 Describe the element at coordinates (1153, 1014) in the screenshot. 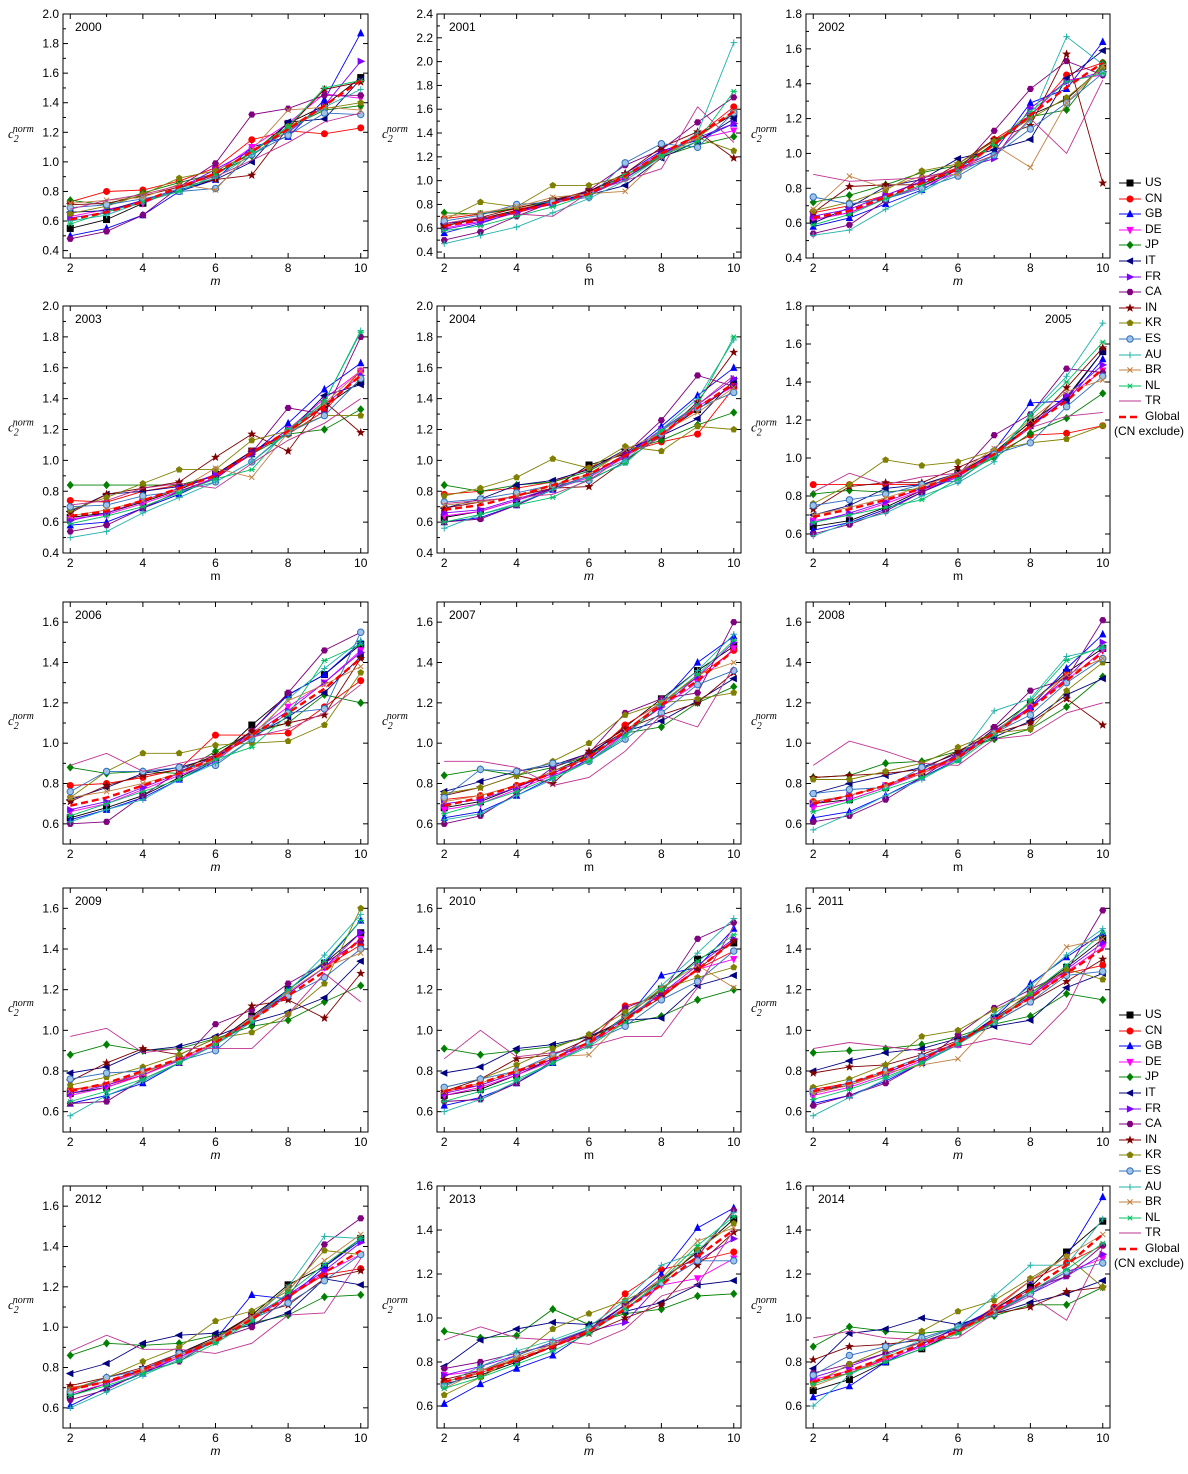

I see `legend-label: US` at that location.